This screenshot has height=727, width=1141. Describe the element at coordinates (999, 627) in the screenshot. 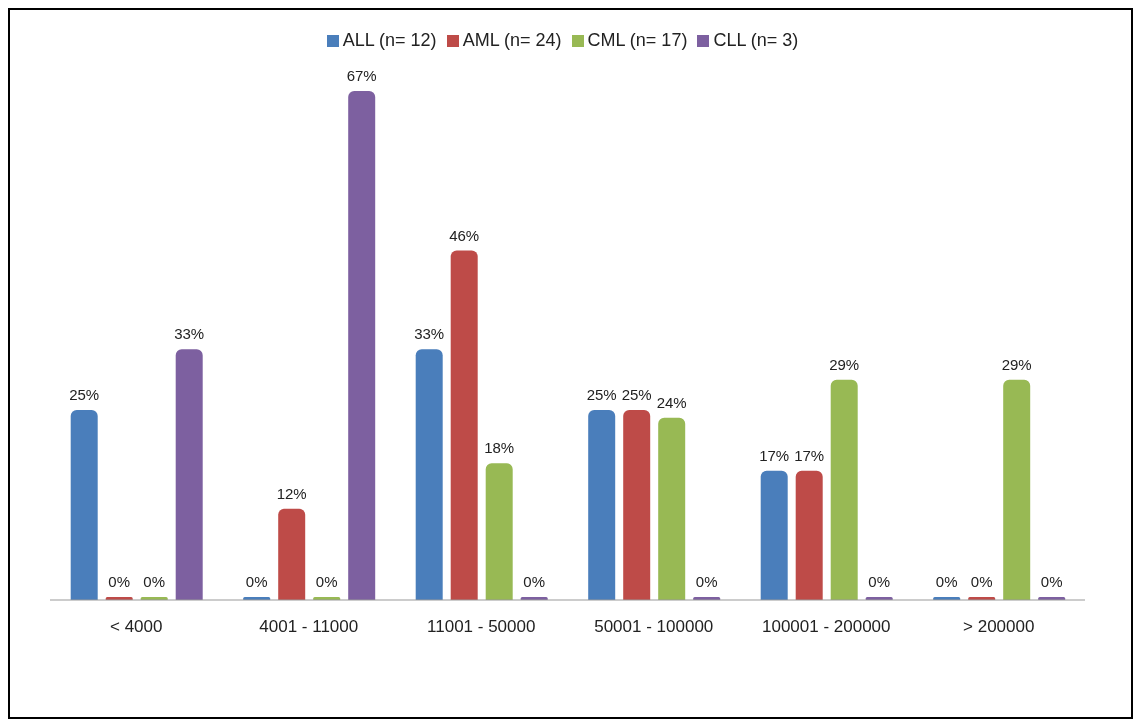

I see `x-tick-label: > 200000` at that location.